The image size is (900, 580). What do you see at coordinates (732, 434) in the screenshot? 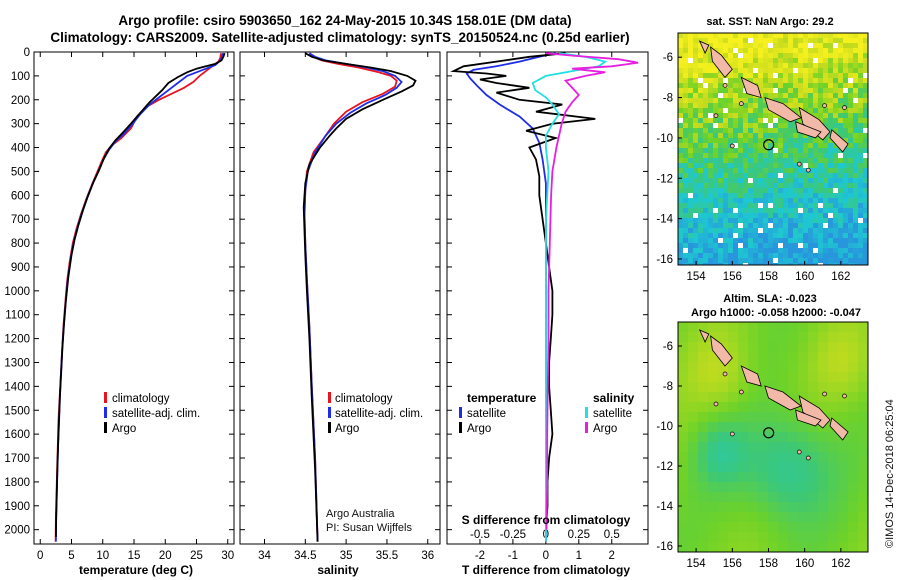
I see `small-island` at bounding box center [732, 434].